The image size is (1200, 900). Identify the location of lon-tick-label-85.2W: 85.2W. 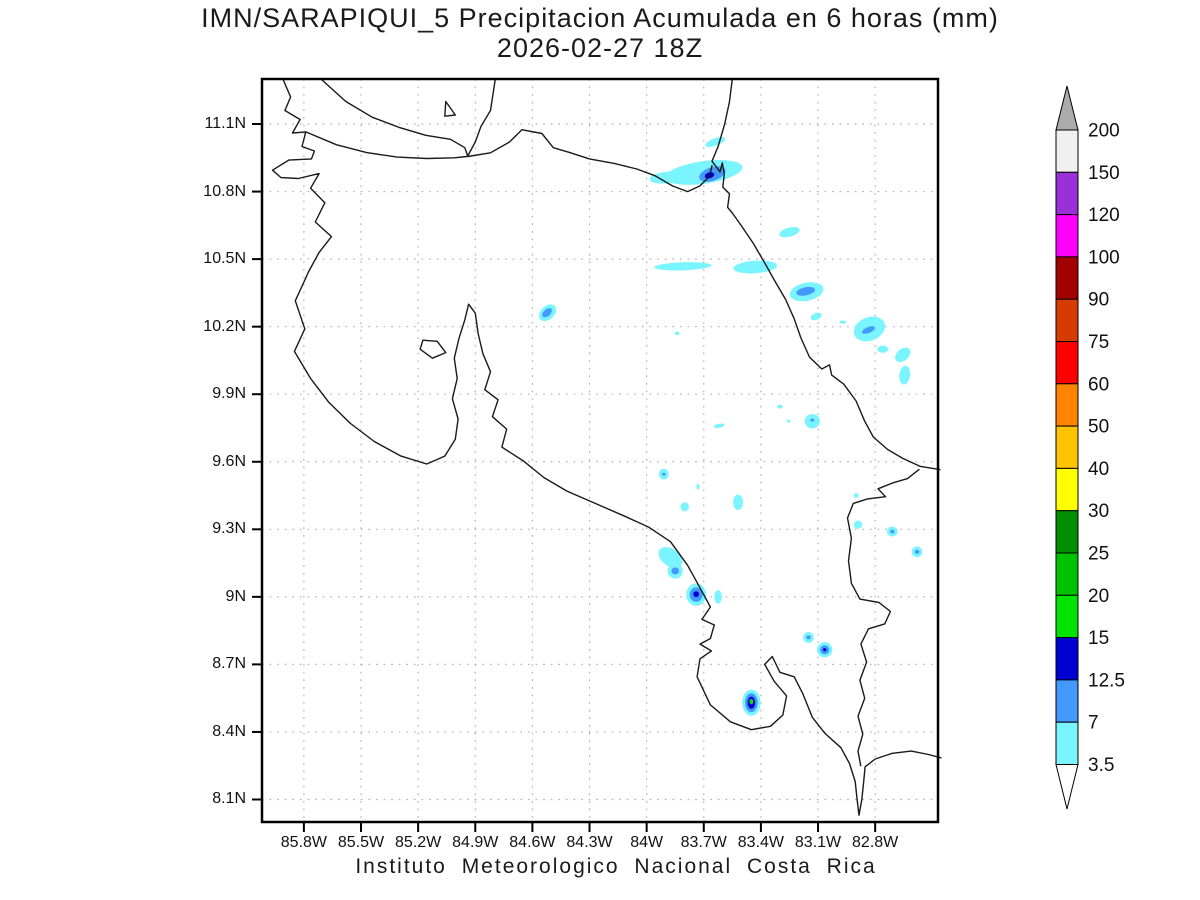
(418, 842).